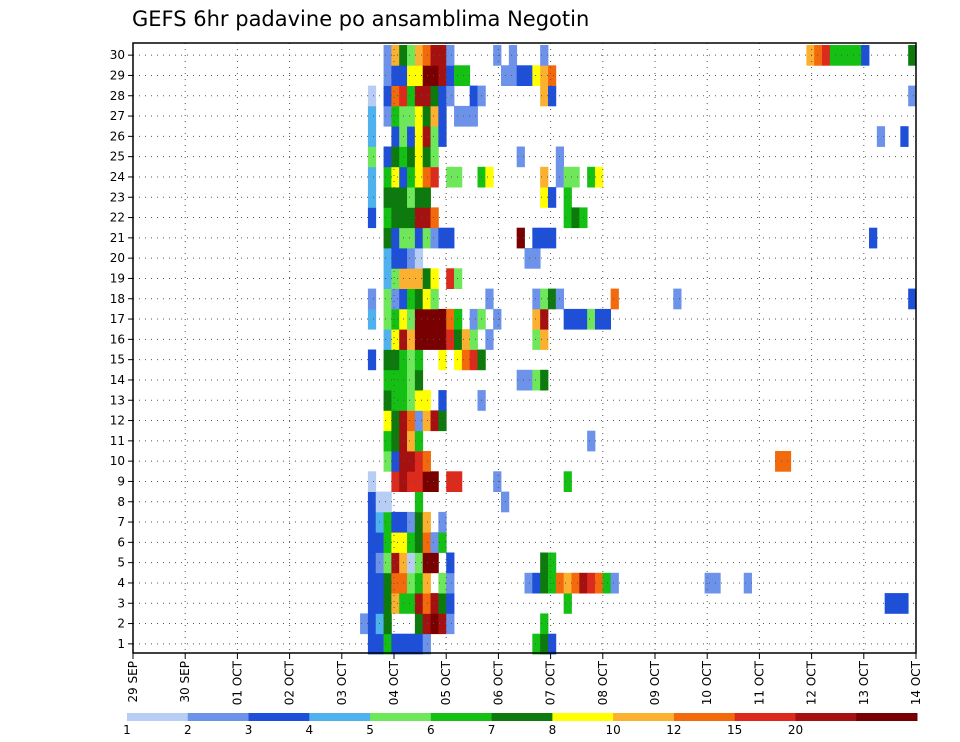 The width and height of the screenshot is (960, 742). Describe the element at coordinates (551, 682) in the screenshot. I see `x-tick-label: 07 OCT` at that location.